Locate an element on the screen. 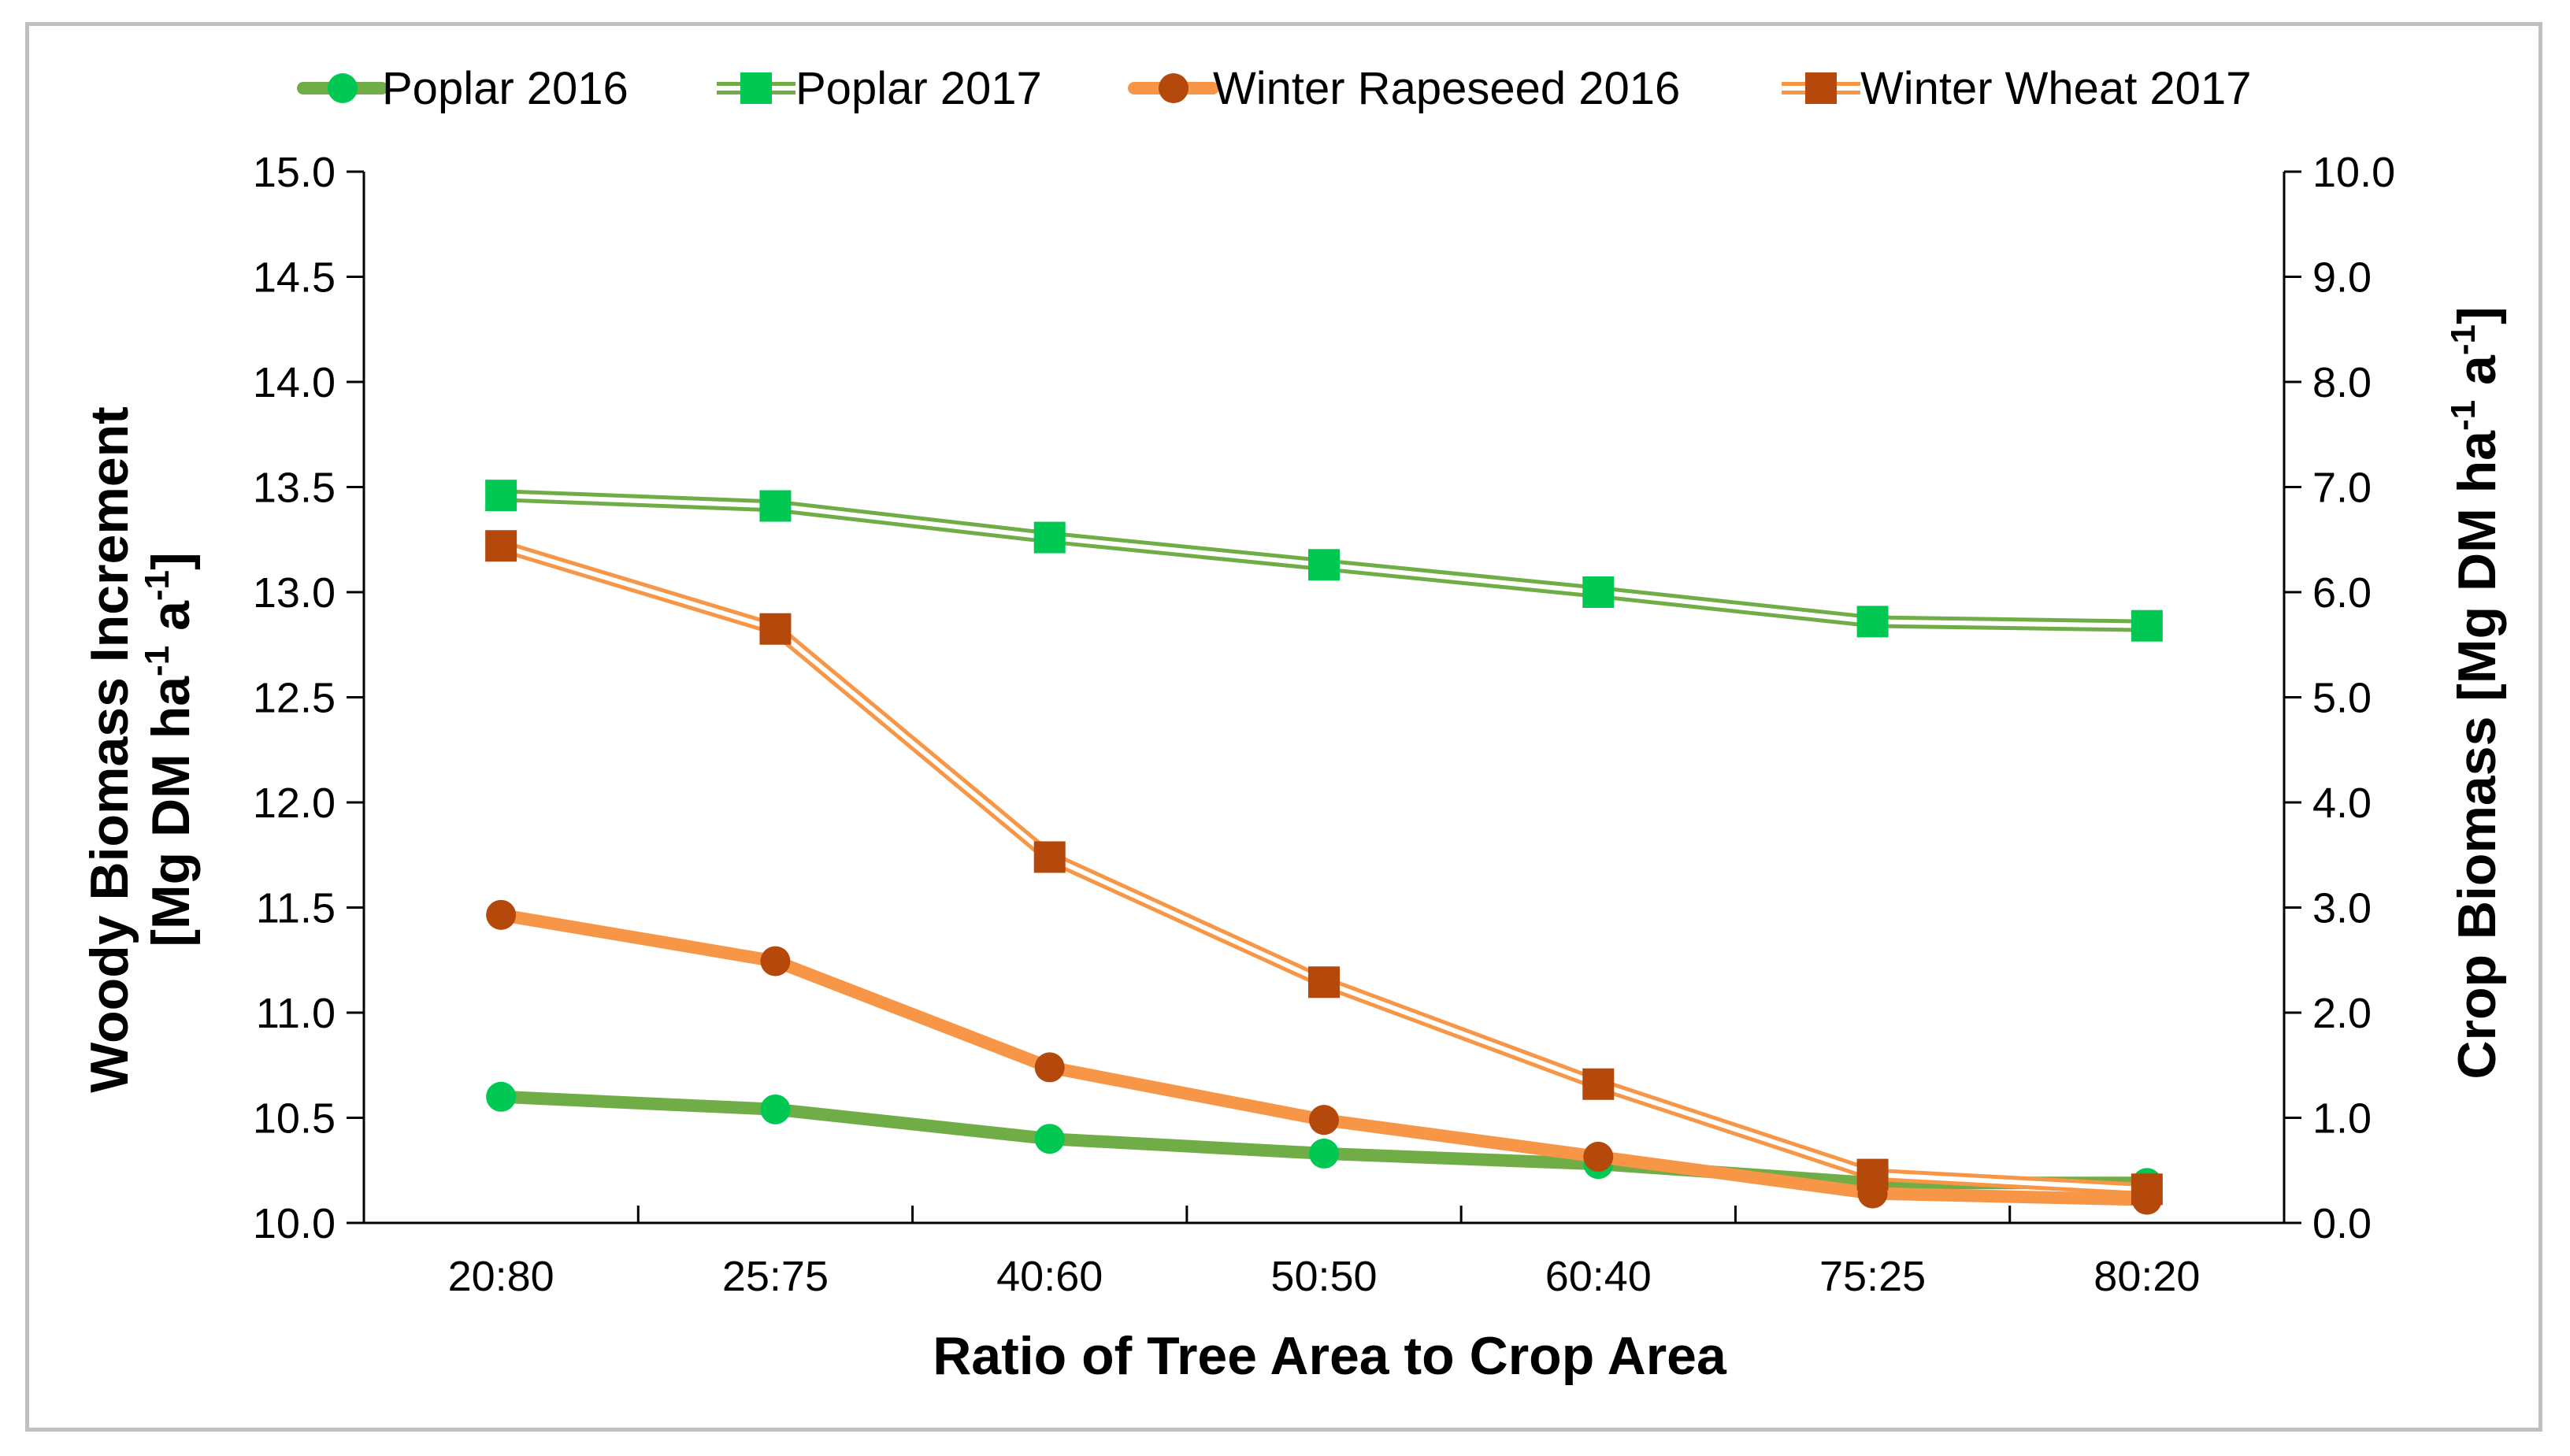 The width and height of the screenshot is (2570, 1456). y2-tick-label: 3.0 is located at coordinates (2342, 908).